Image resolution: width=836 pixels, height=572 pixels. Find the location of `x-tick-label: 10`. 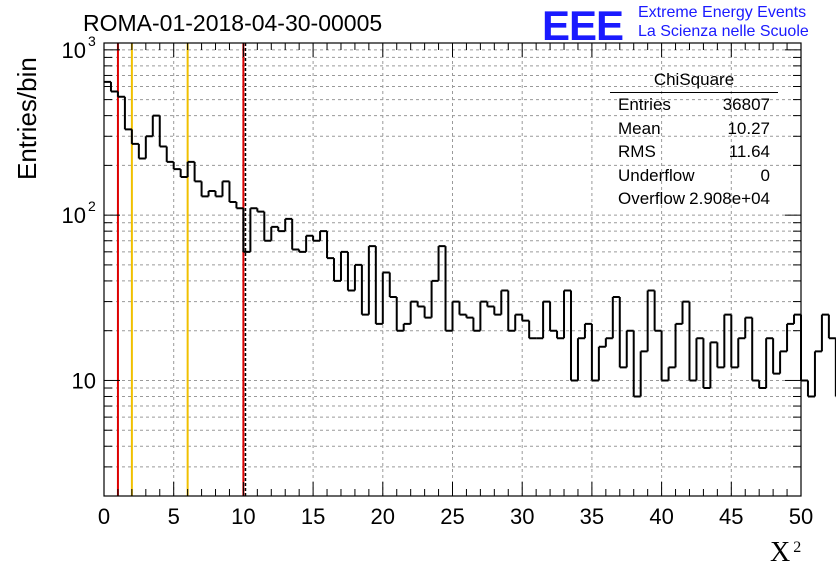

x-tick-label: 10 is located at coordinates (243, 516).